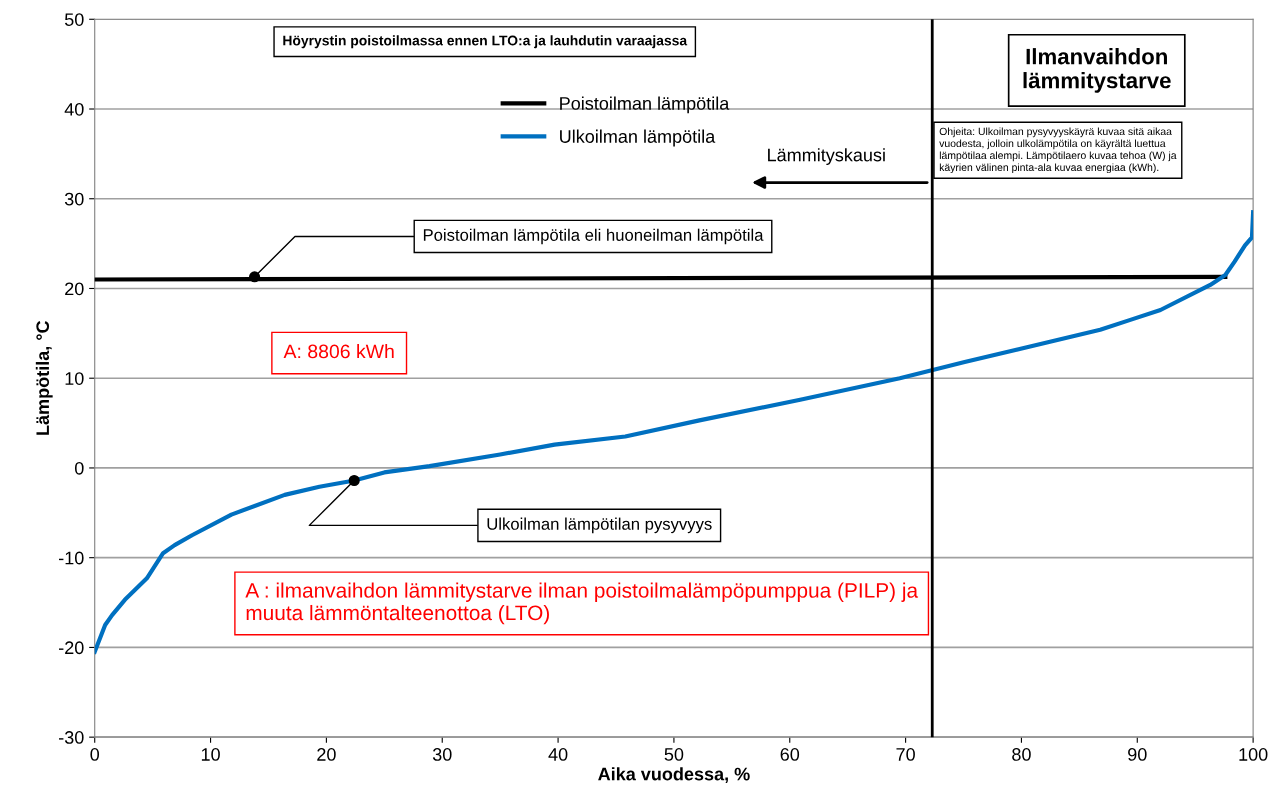 This screenshot has height=803, width=1280. What do you see at coordinates (338, 351) in the screenshot?
I see `annotation: A: 8806 kWh` at bounding box center [338, 351].